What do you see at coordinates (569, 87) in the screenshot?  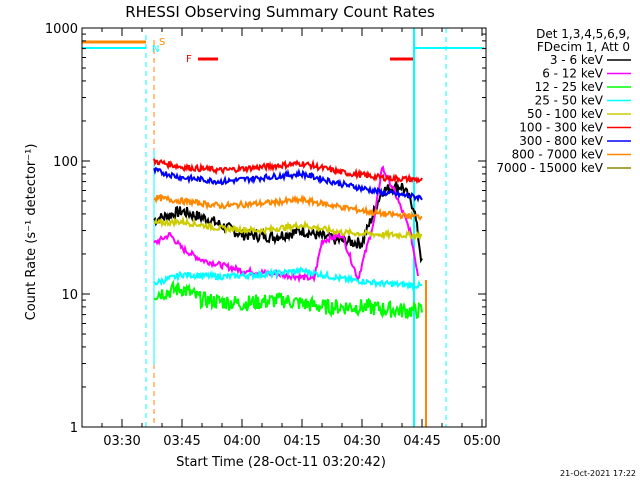 I see `legend-label: 12 - 25 keV` at bounding box center [569, 87].